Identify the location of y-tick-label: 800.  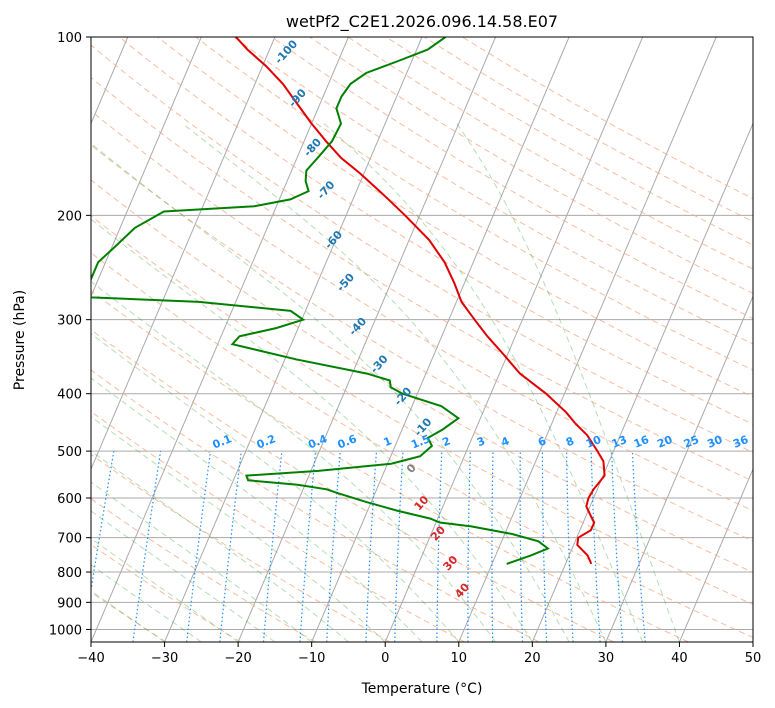
(69, 573).